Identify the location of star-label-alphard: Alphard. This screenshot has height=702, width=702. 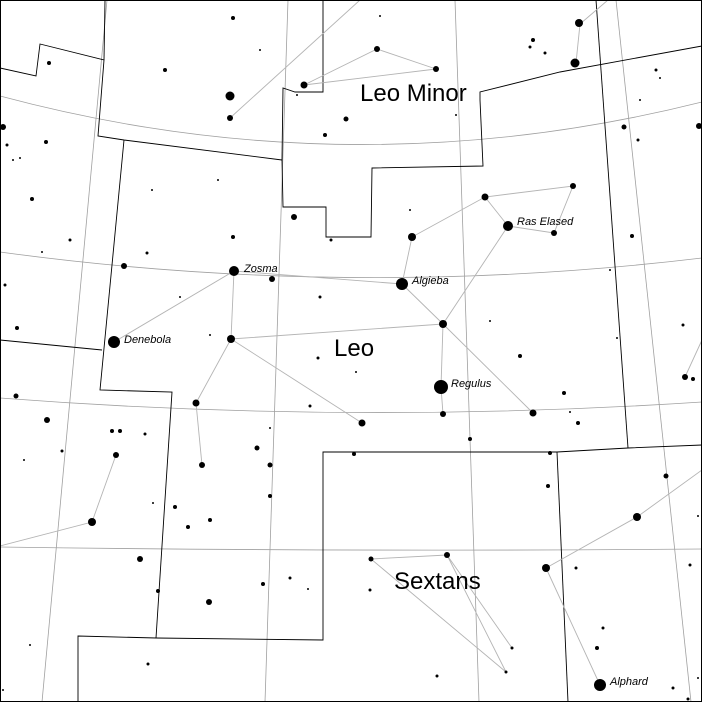
(629, 682).